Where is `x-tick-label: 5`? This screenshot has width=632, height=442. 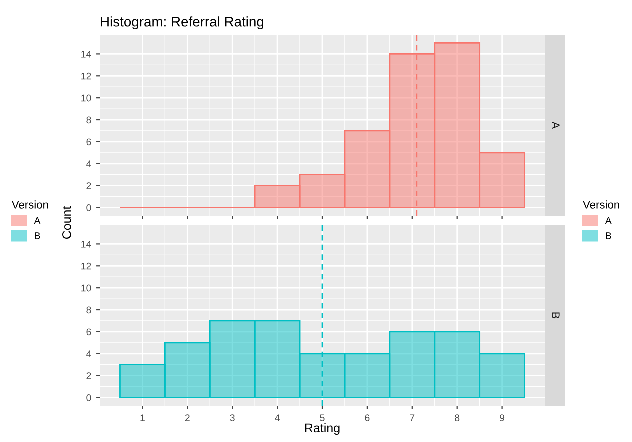
x-tick-label: 5 is located at coordinates (322, 418).